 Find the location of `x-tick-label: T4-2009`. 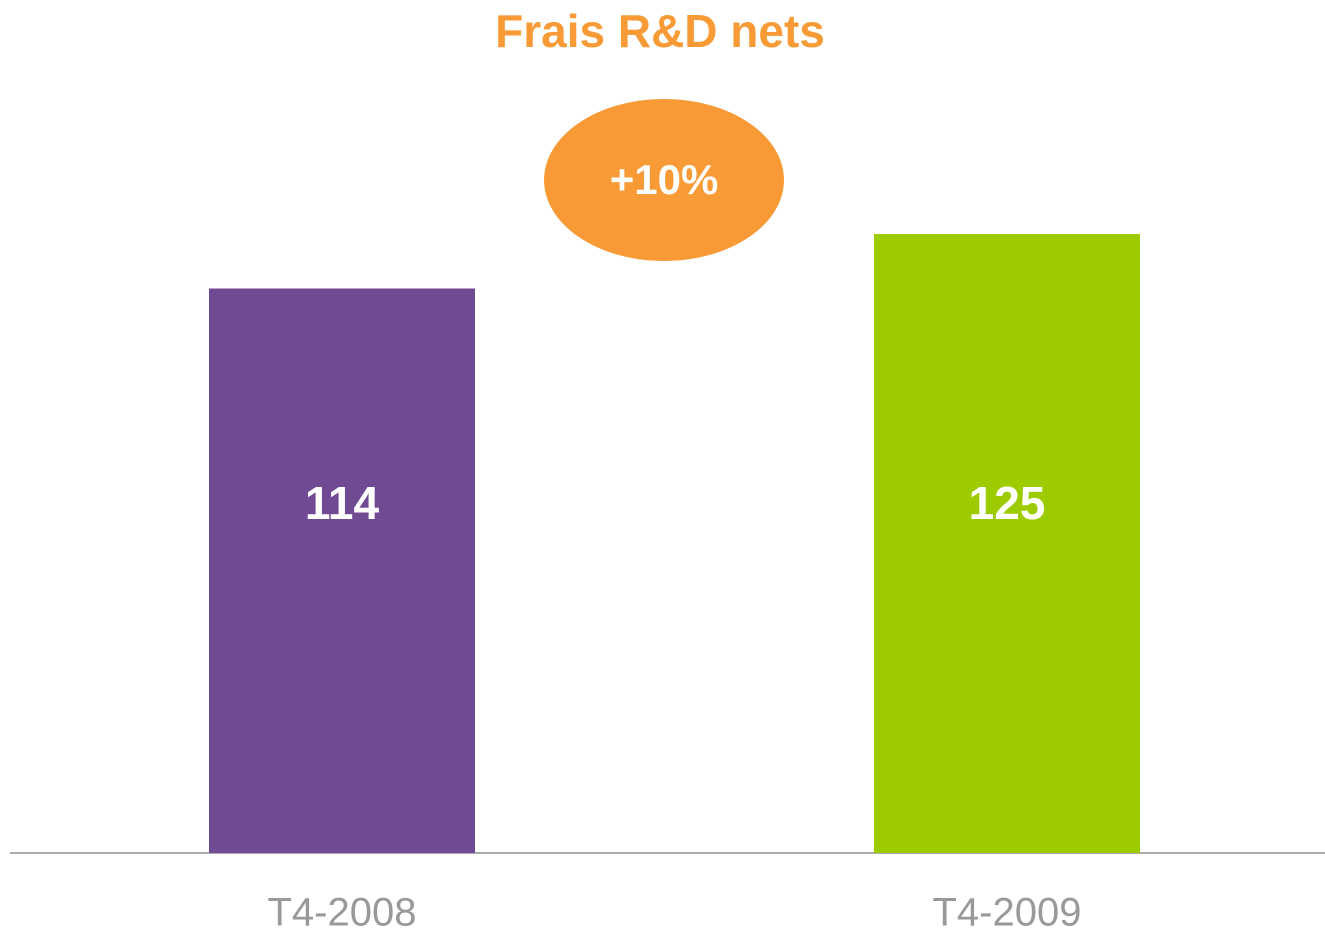

x-tick-label: T4-2009 is located at coordinates (1007, 913).